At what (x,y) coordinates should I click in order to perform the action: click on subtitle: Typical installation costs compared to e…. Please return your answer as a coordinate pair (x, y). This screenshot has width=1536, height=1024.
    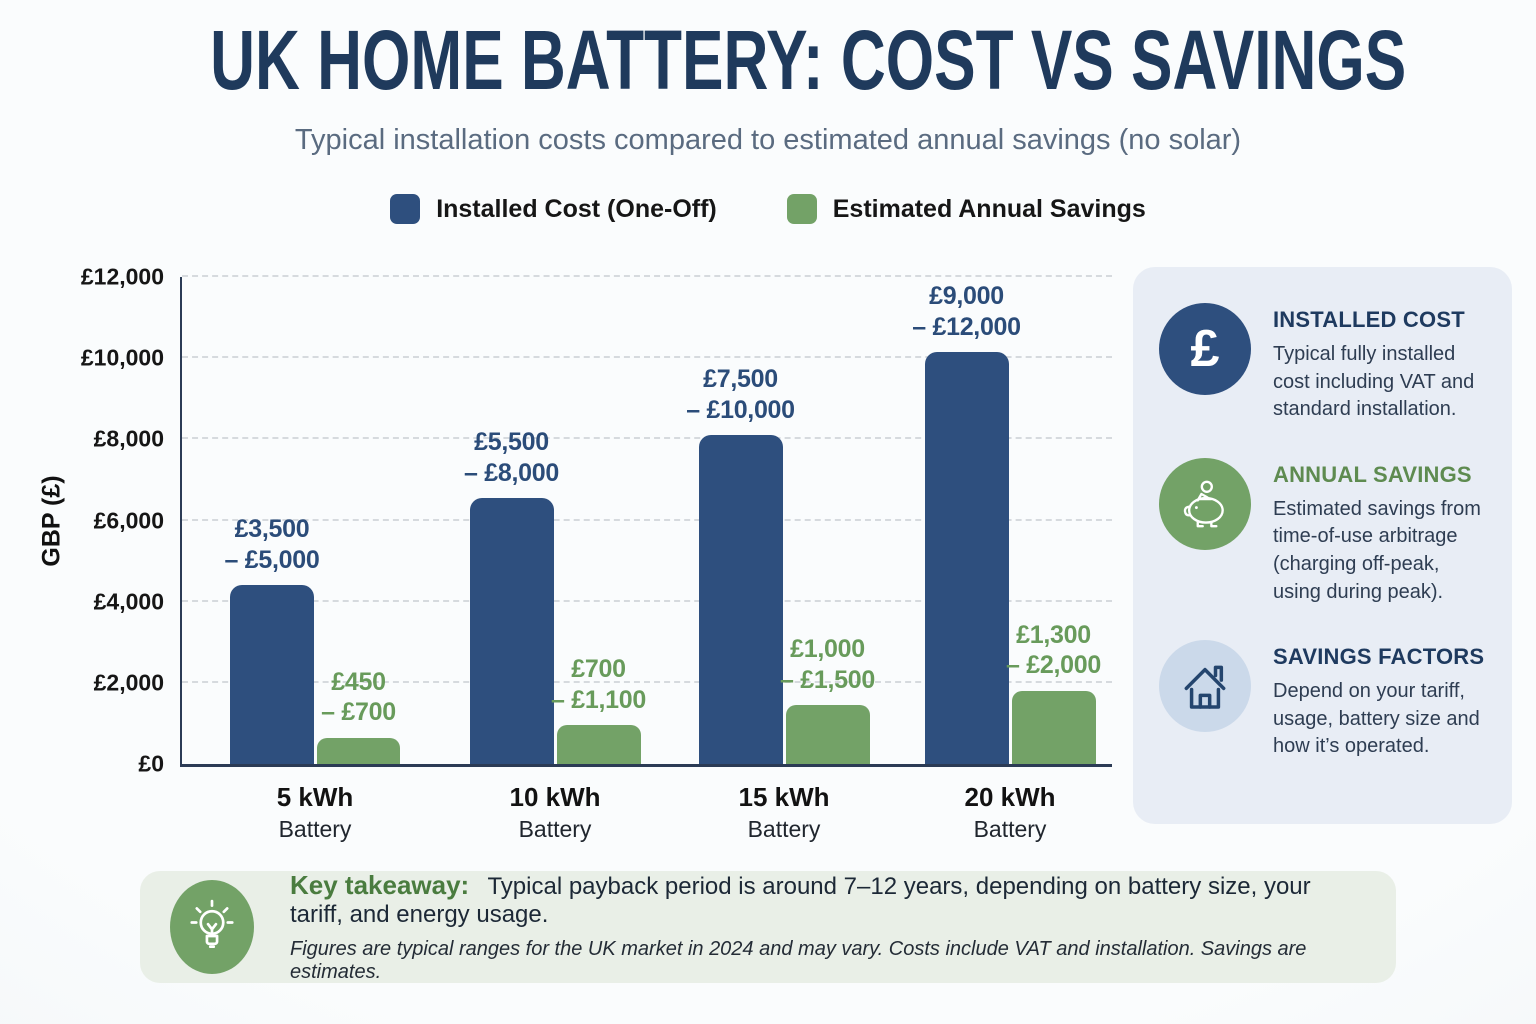
    Looking at the image, I should click on (768, 140).